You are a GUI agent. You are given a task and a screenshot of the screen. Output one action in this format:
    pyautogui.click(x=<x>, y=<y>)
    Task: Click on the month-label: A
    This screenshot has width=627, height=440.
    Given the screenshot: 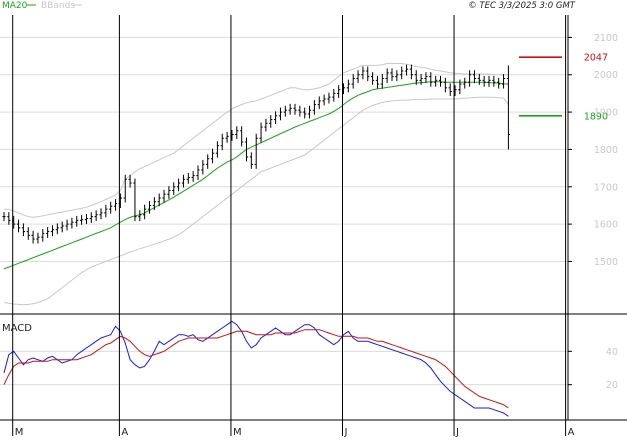 What is the action you would take?
    pyautogui.click(x=124, y=432)
    